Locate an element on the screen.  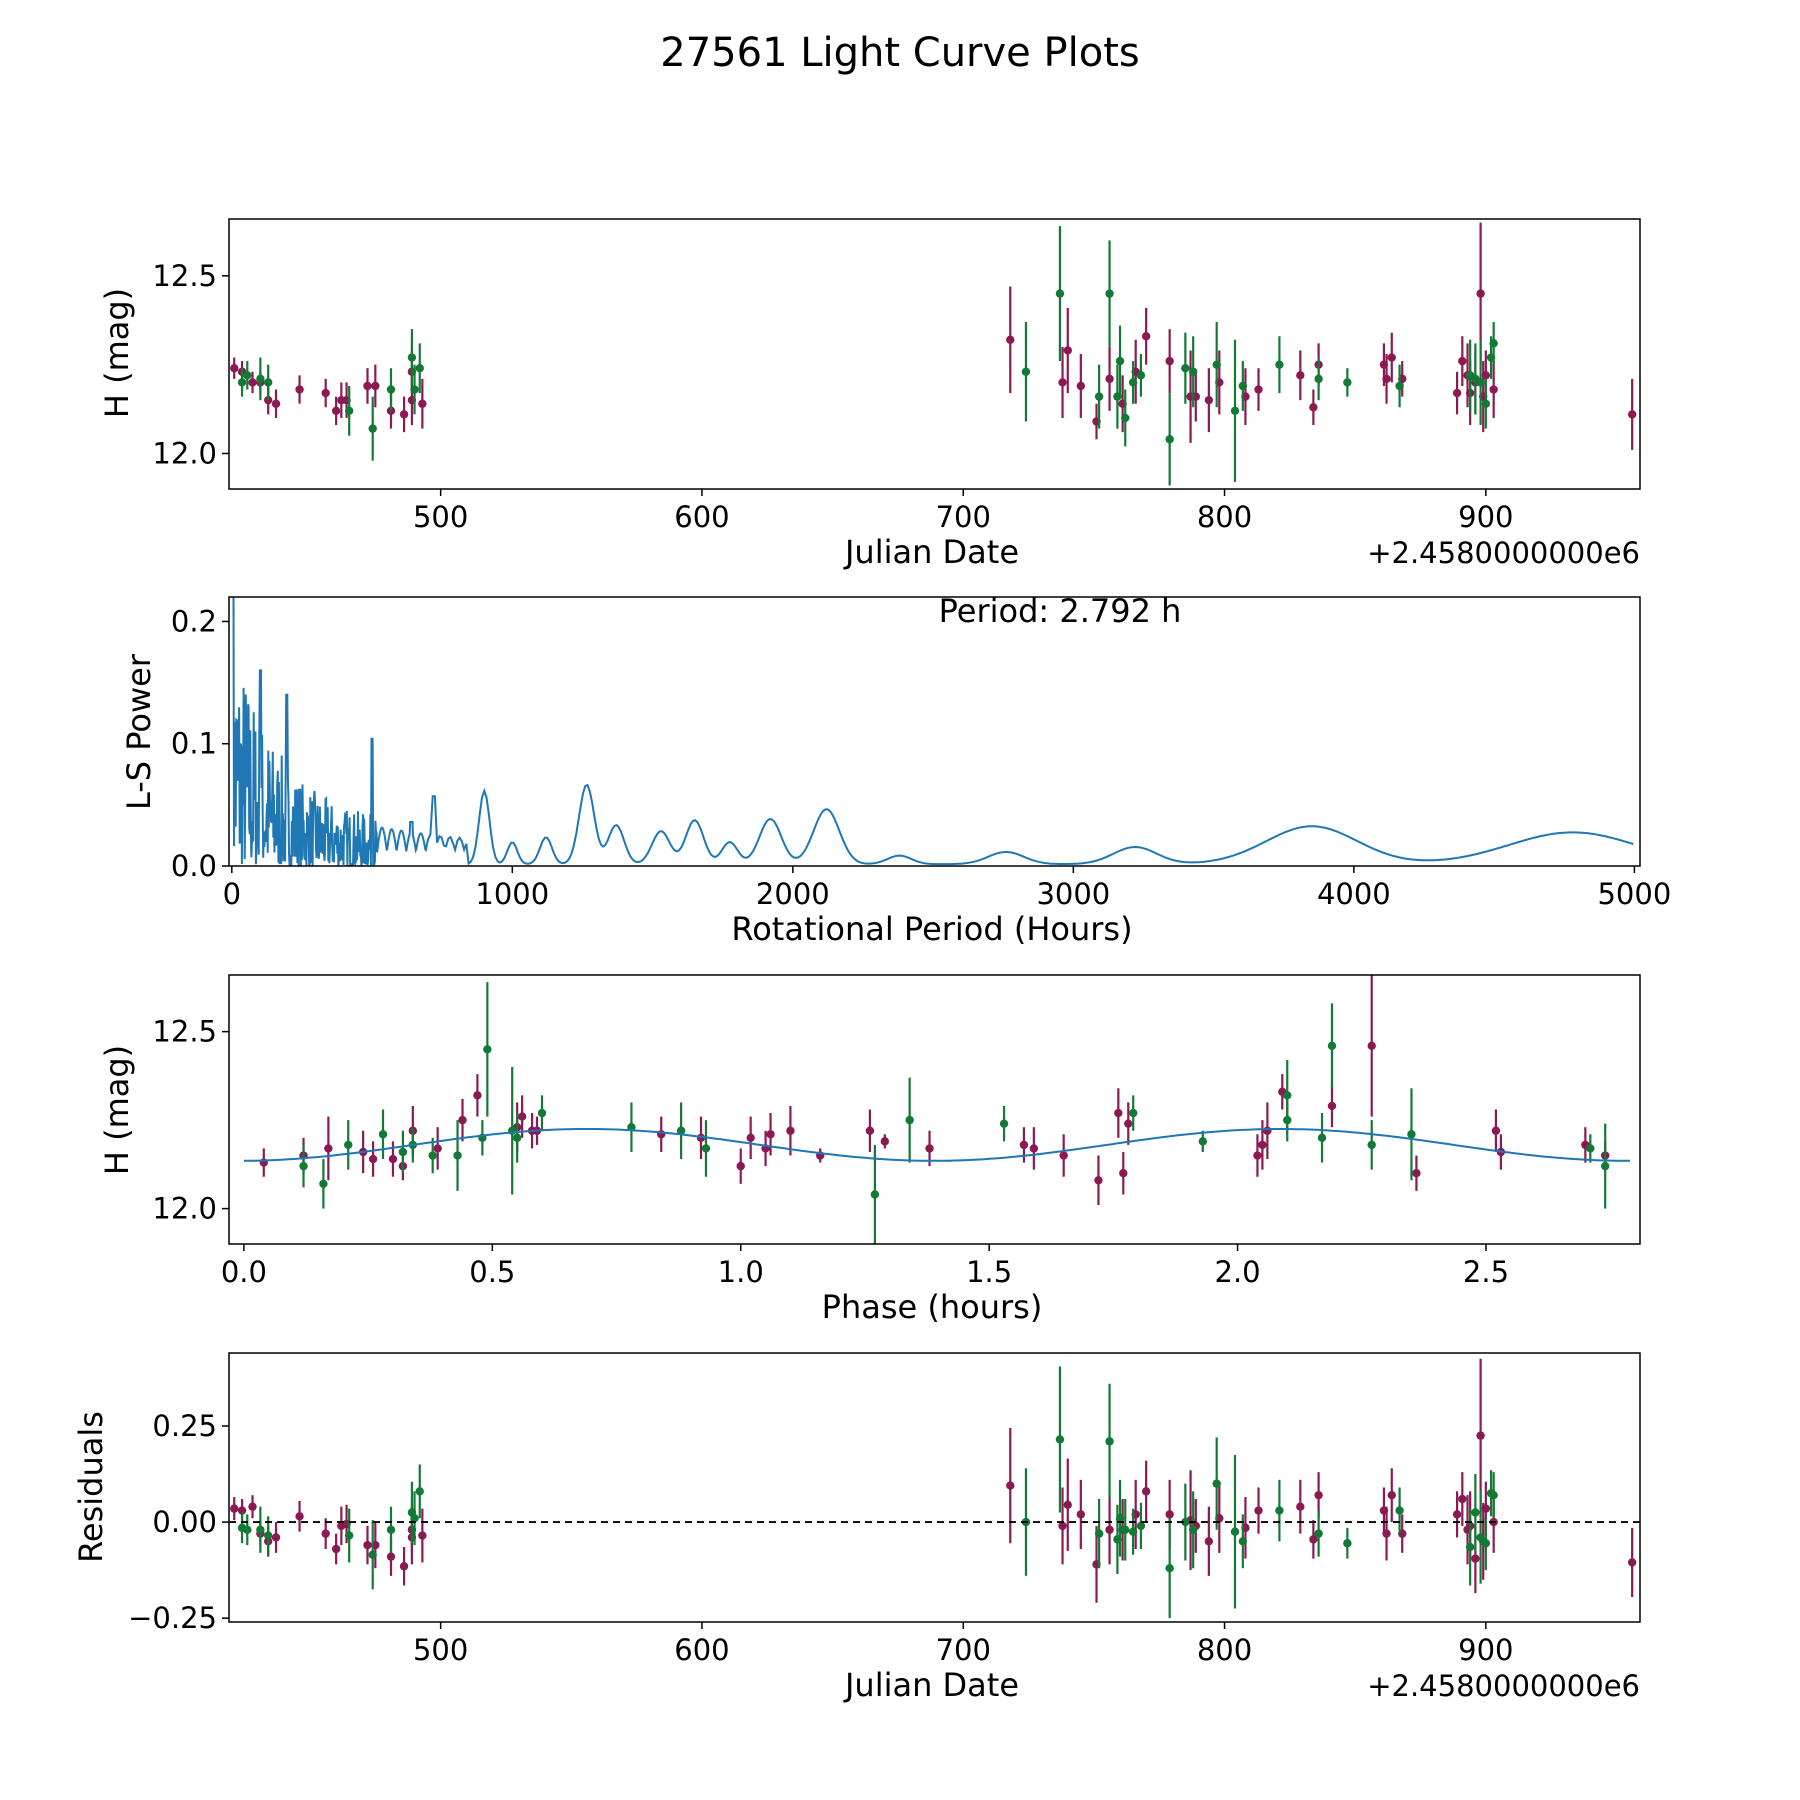
periodogram-xtick-label: 5000 is located at coordinates (1634, 894).